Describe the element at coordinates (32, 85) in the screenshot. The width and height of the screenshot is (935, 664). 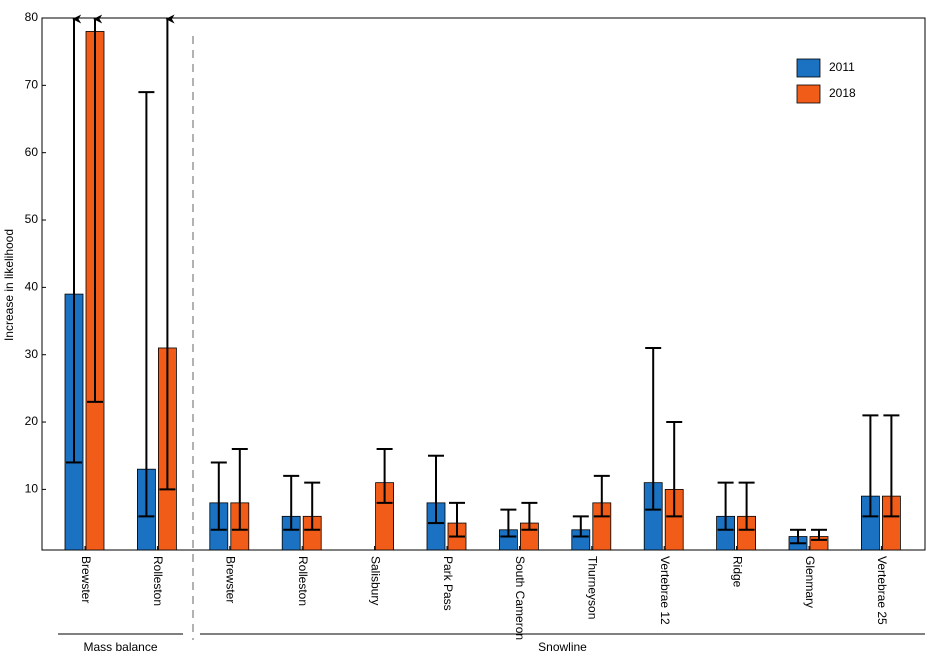
I see `y-tick-label: 70` at that location.